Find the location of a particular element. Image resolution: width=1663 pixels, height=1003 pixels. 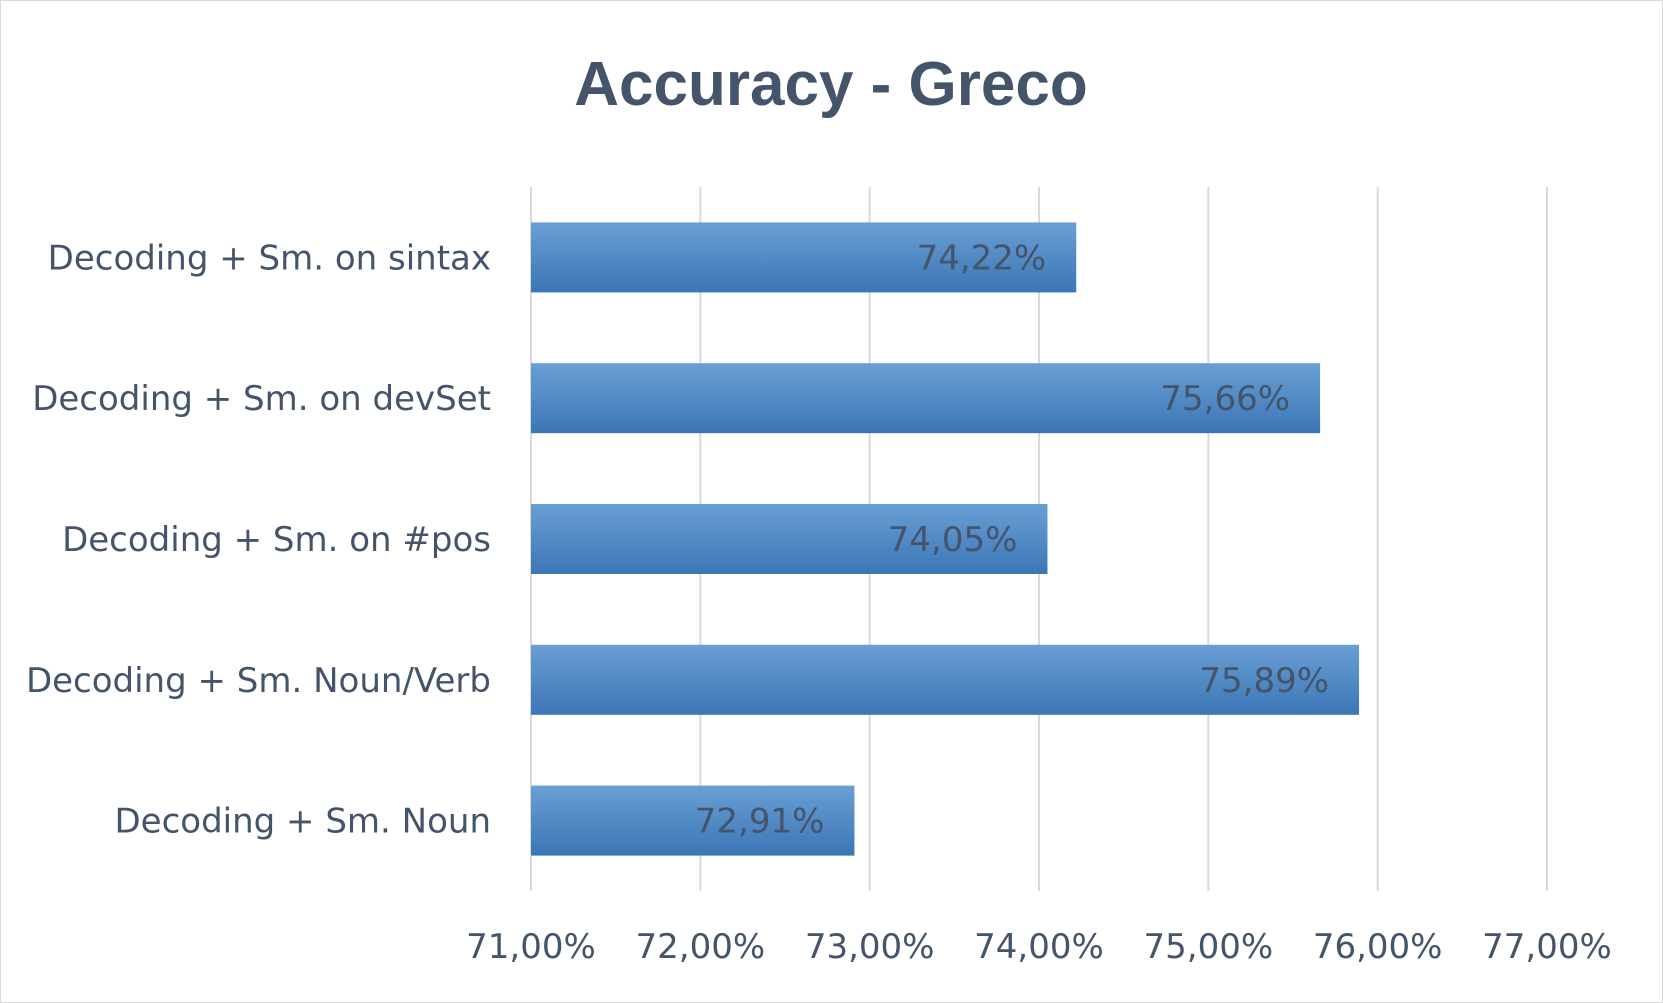

bar-value-label: 75,89% is located at coordinates (1264, 681).